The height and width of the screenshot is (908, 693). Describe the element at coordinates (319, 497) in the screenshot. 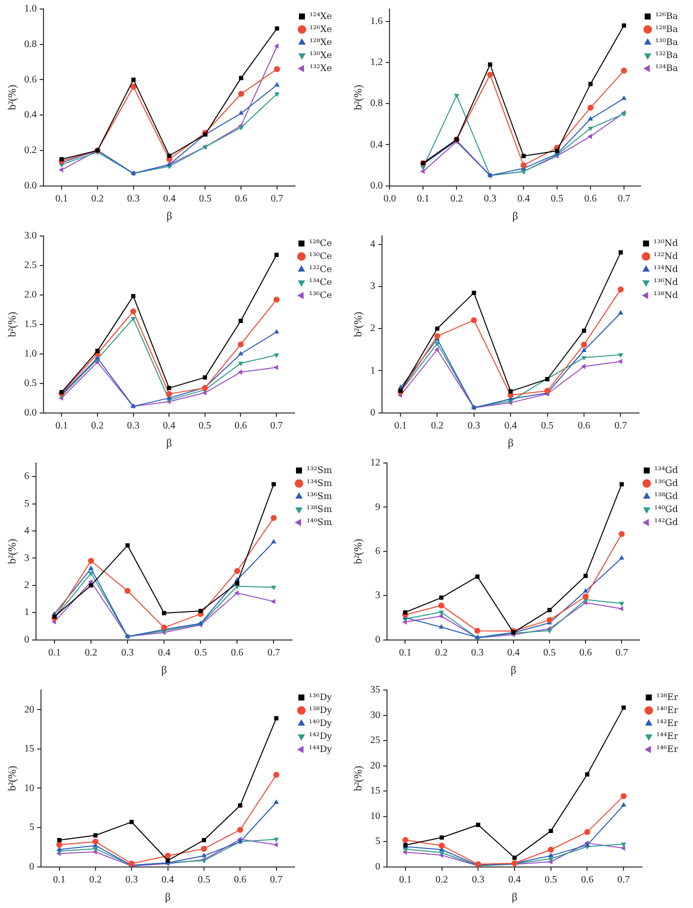

I see `legend-label: ¹³⁶Sm` at that location.